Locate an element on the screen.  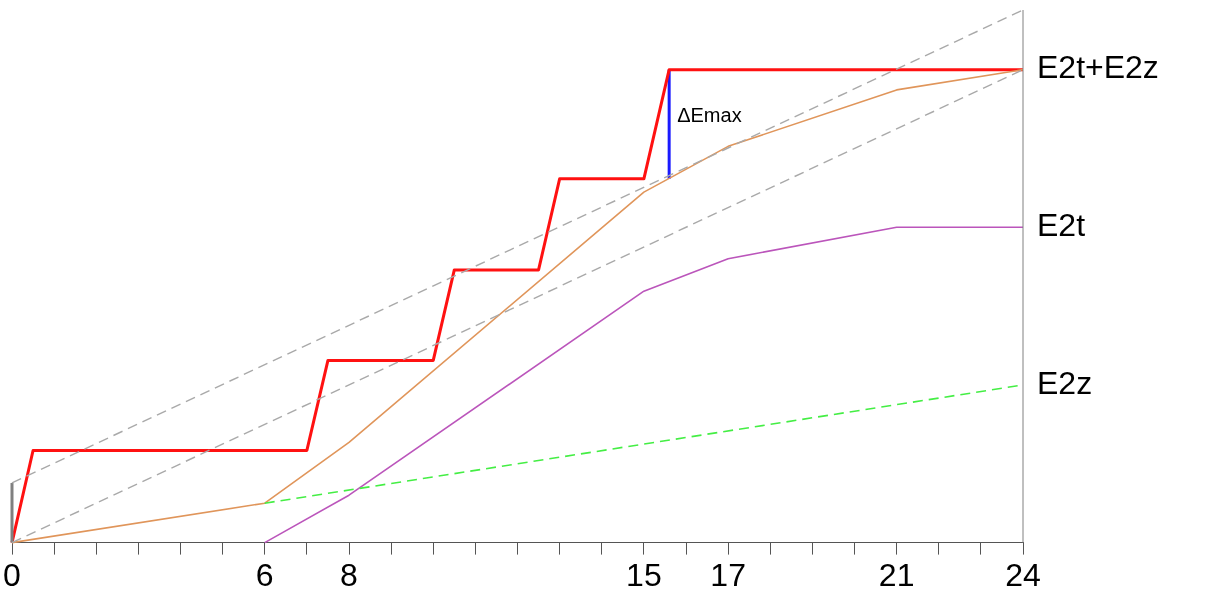
x-tick-label: 15 is located at coordinates (644, 574).